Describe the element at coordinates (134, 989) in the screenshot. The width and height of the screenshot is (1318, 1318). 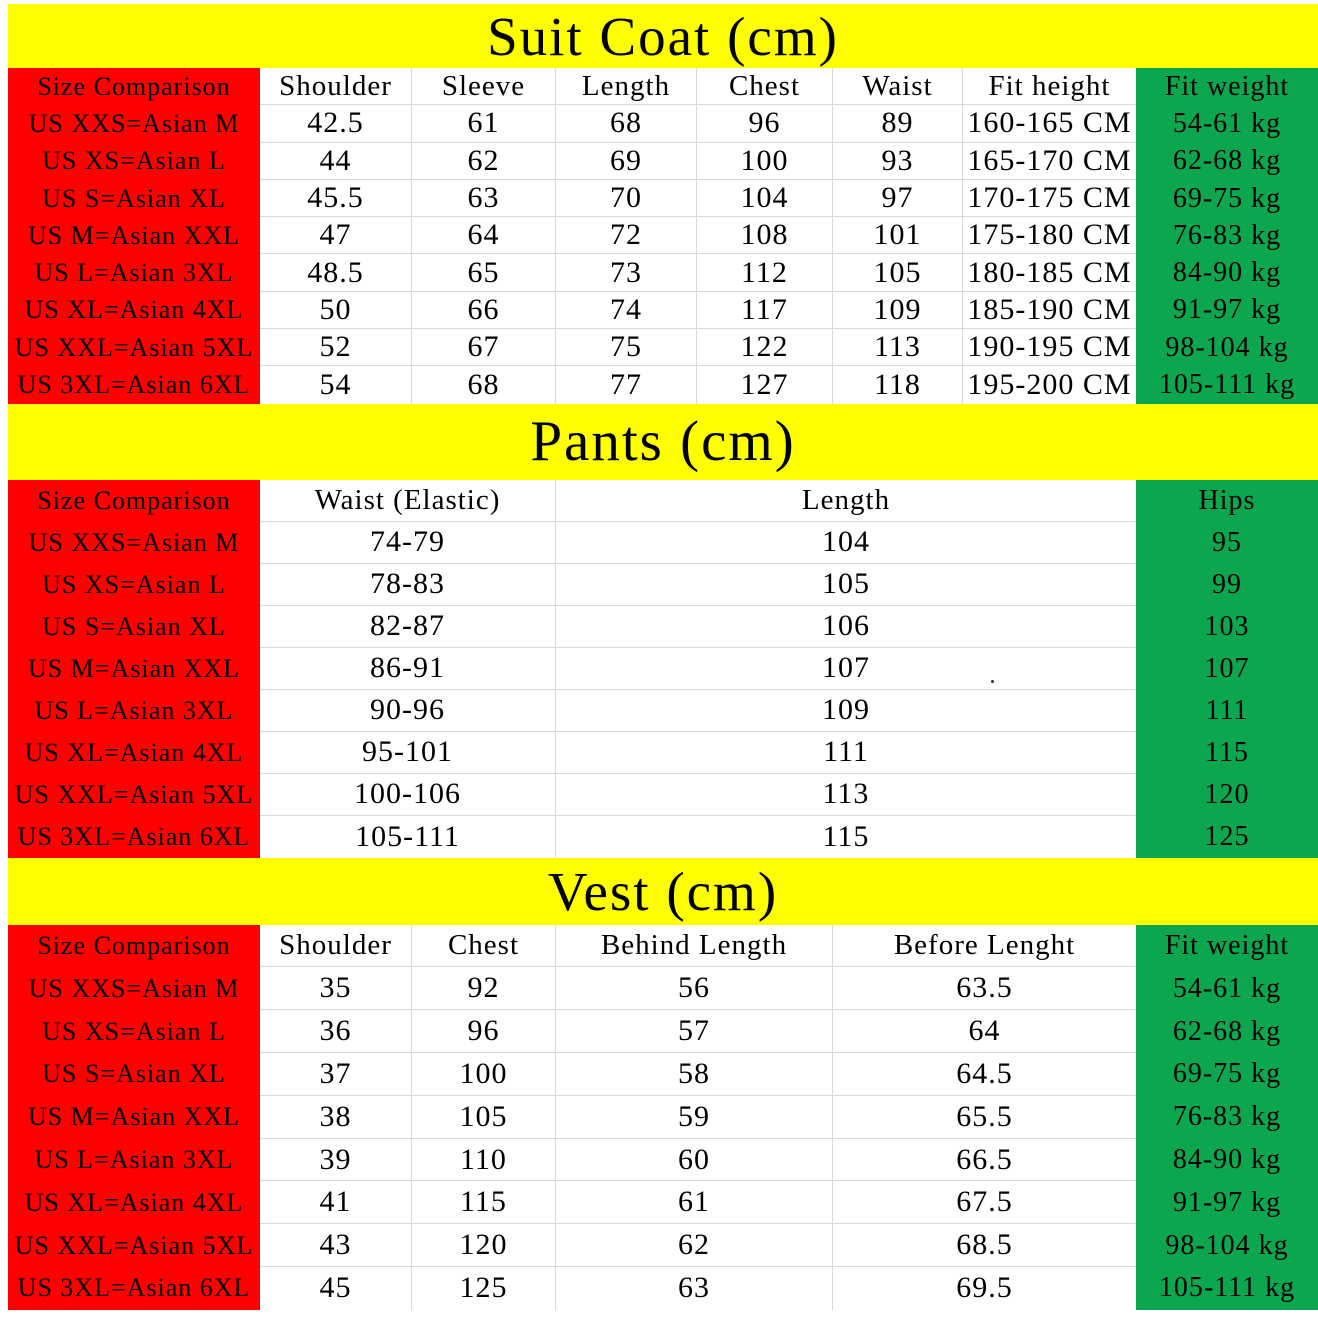
I see `row-label: US XXS=Asian M` at that location.